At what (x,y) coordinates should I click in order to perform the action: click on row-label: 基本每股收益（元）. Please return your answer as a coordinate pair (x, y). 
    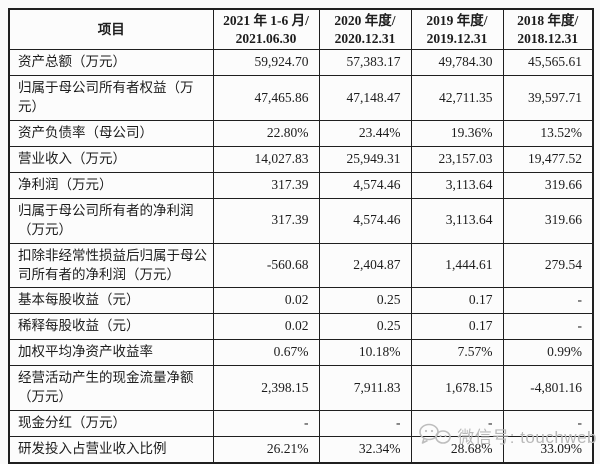
    Looking at the image, I should click on (111, 301).